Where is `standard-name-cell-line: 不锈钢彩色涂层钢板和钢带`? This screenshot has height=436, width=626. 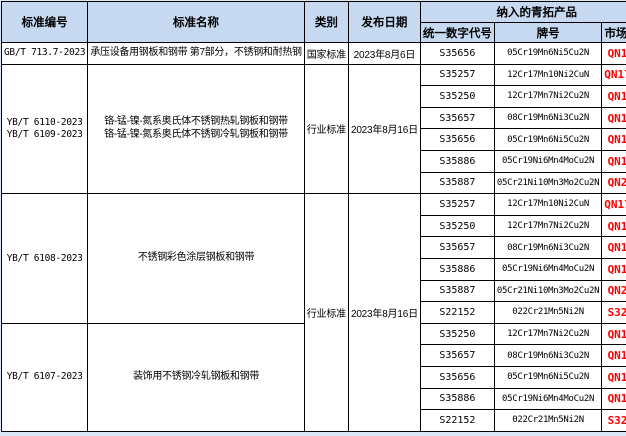
standard-name-cell-line: 不锈钢彩色涂层钢板和钢带 is located at coordinates (195, 258).